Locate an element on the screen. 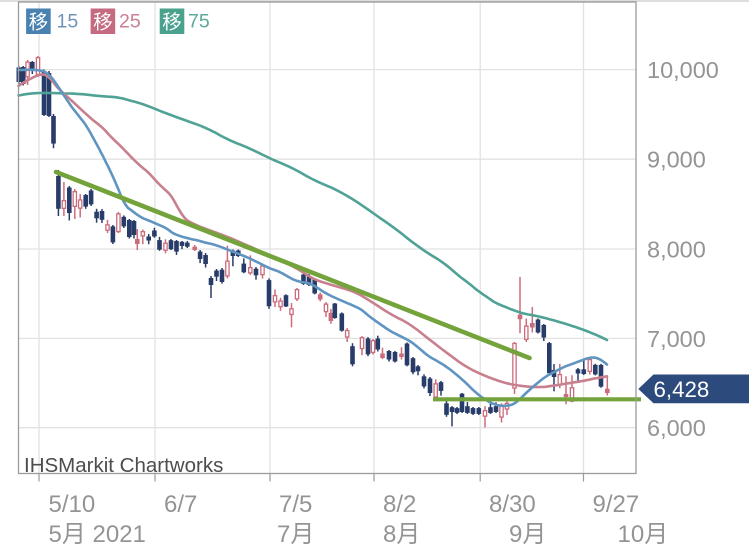  svg-text: 7,000 is located at coordinates (676, 339).